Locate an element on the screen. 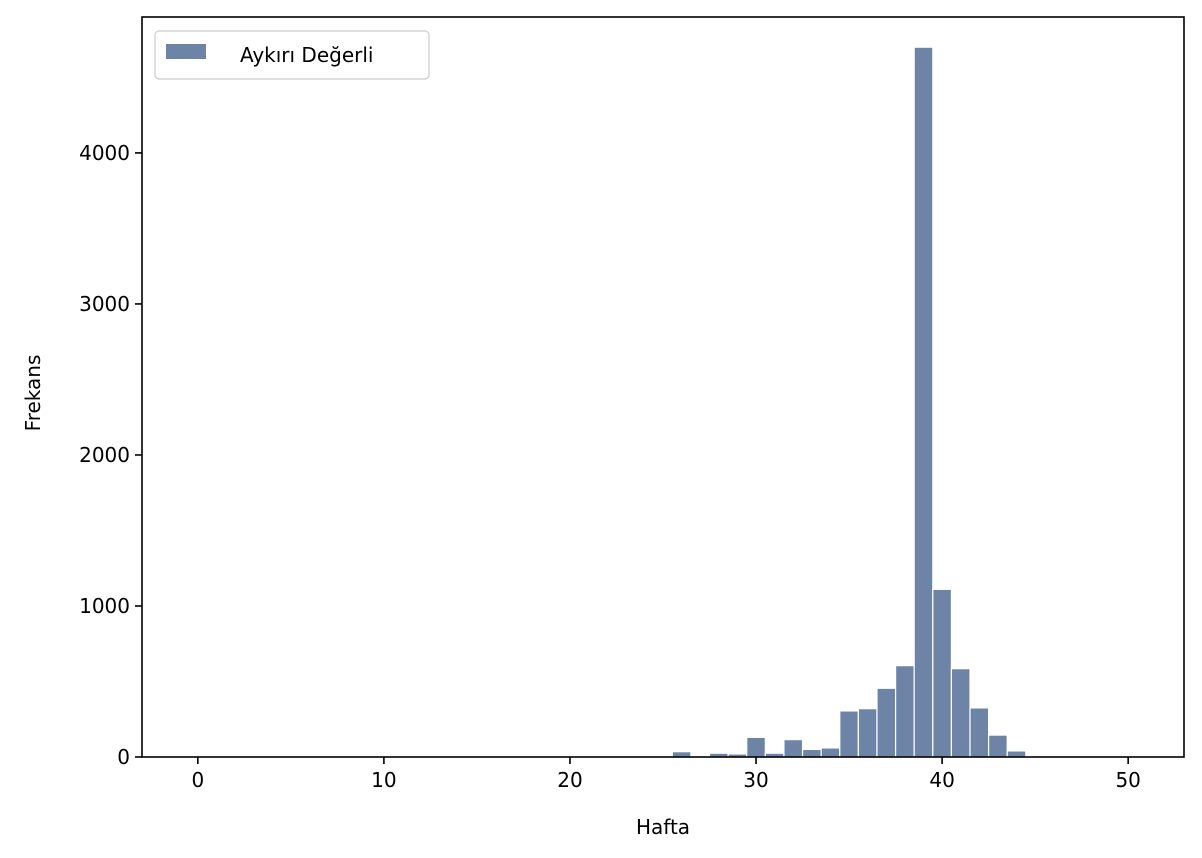  y-axis-label: Frekans is located at coordinates (33, 393).